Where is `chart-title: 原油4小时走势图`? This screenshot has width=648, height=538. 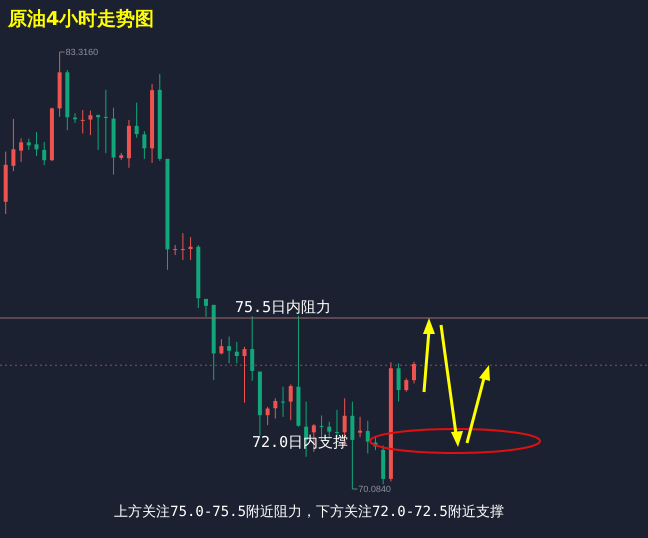 chart-title: 原油4小时走势图 is located at coordinates (81, 19).